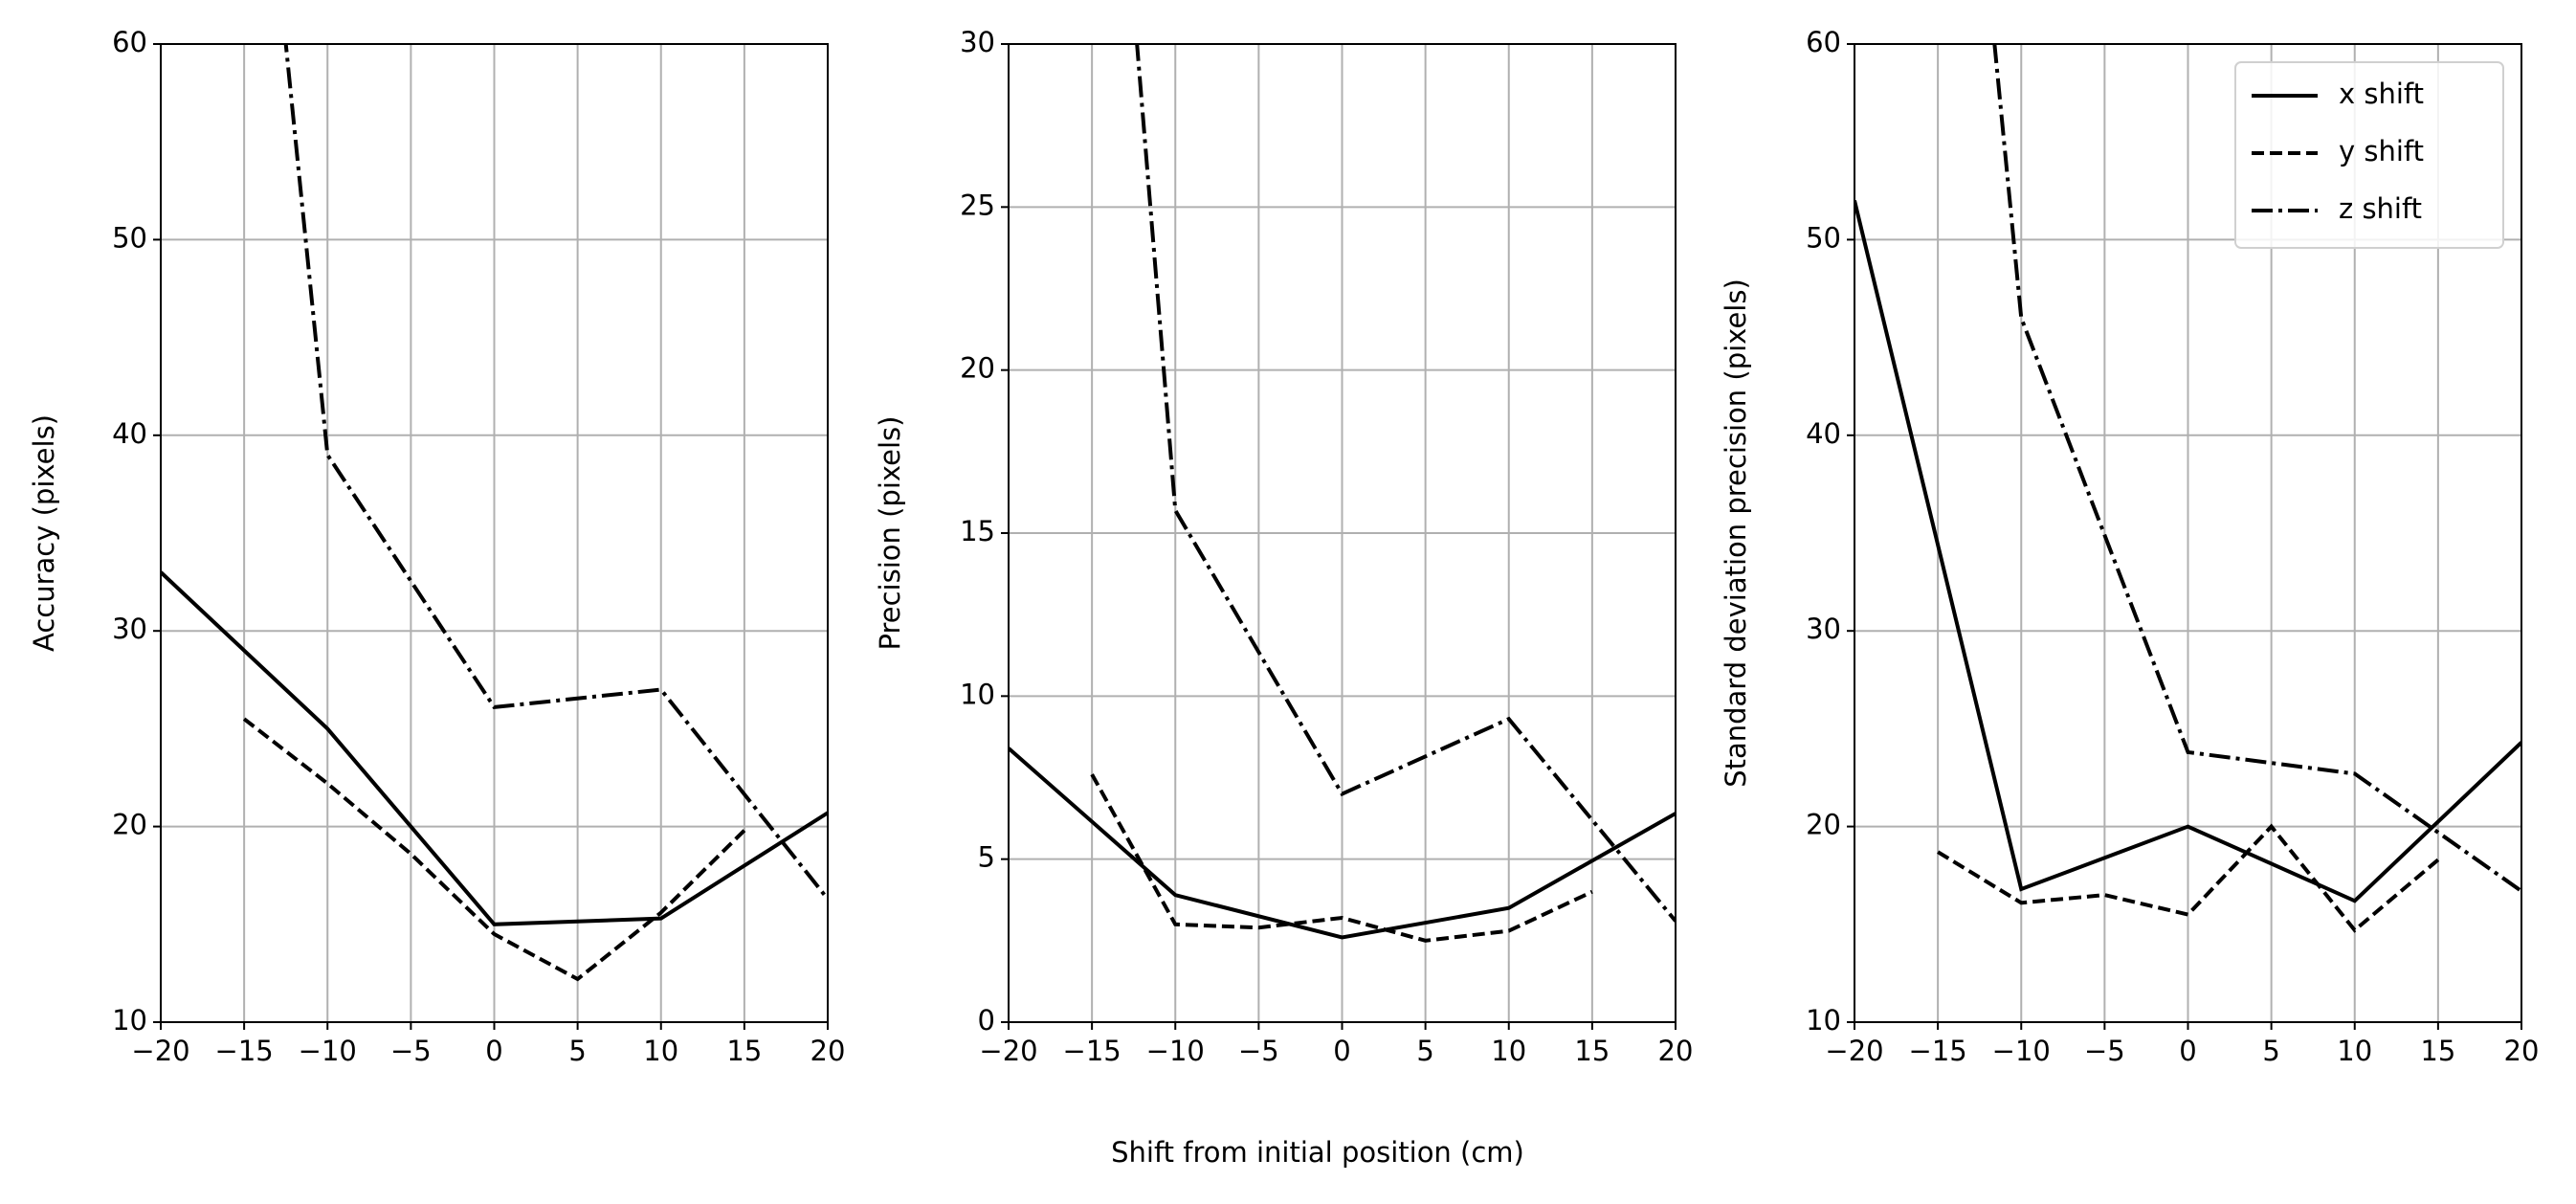 The height and width of the screenshot is (1204, 2576). I want to click on y-tick-label: 0, so click(986, 1020).